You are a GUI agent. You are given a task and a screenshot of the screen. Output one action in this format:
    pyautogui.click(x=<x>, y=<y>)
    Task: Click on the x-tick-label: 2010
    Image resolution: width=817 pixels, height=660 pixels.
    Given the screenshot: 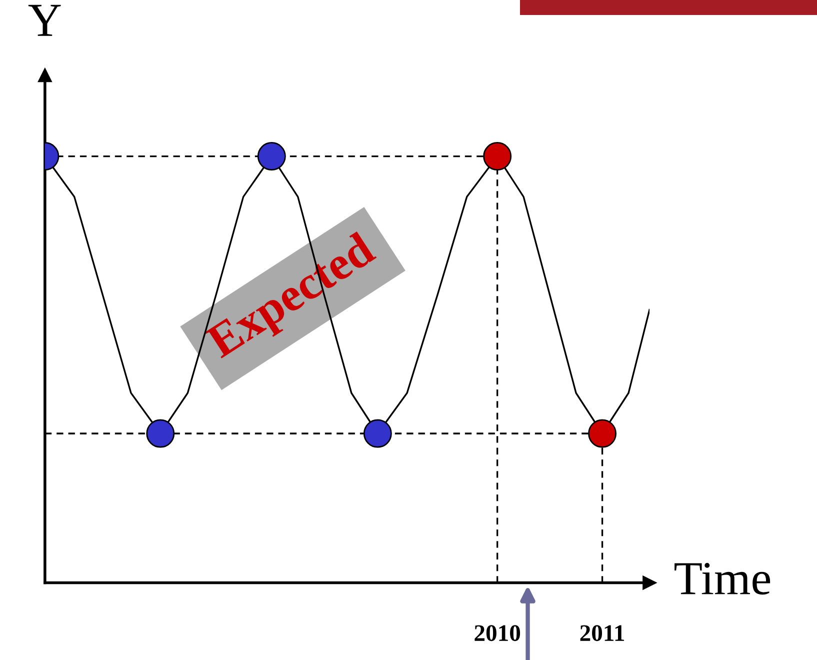 What is the action you would take?
    pyautogui.click(x=497, y=633)
    